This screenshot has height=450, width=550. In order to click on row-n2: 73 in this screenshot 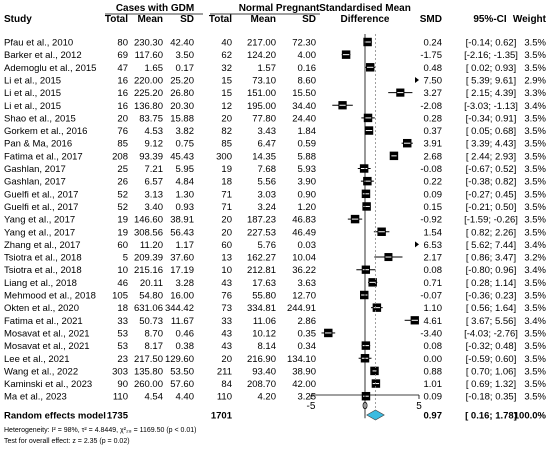, I will do `click(226, 308)`.